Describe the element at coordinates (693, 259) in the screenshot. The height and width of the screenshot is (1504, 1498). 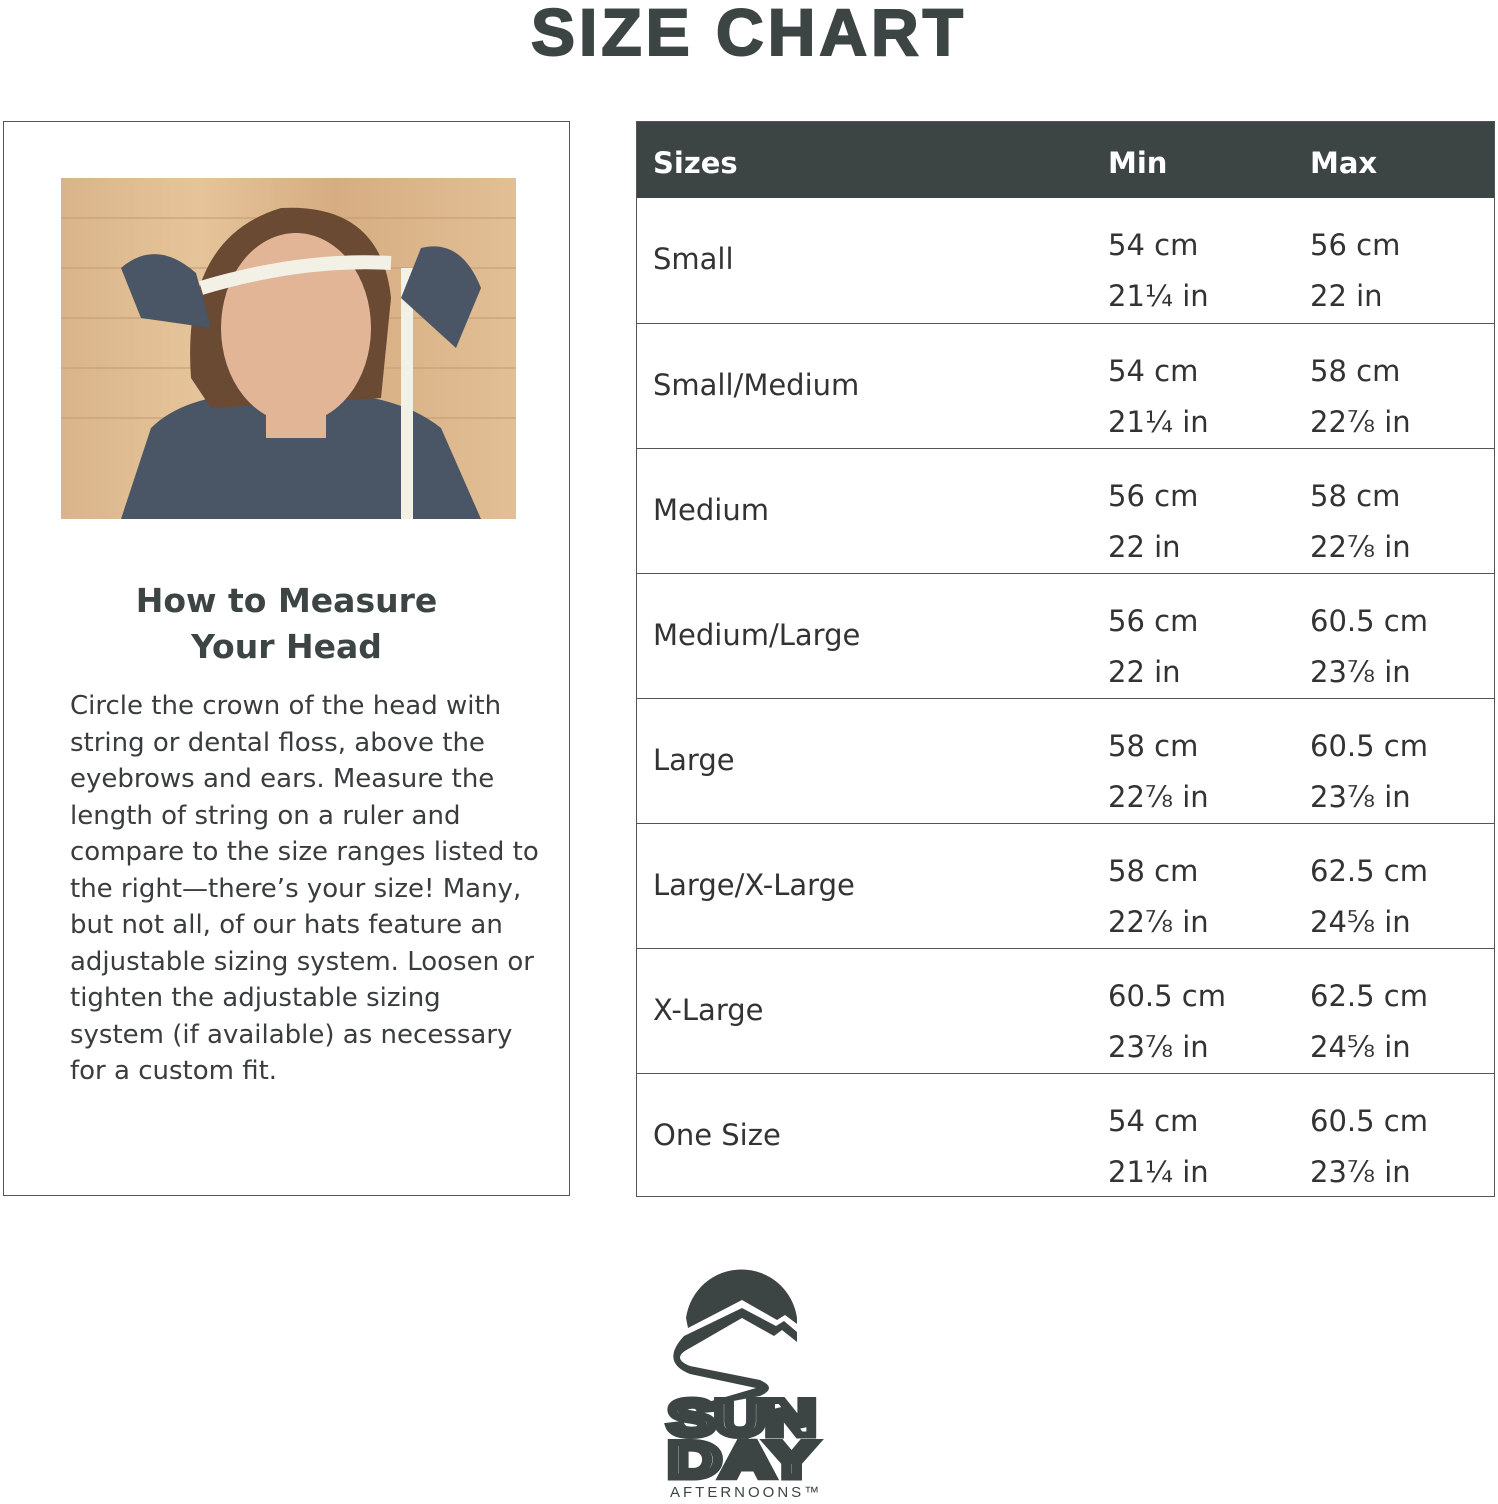
I see `size-name: Small` at that location.